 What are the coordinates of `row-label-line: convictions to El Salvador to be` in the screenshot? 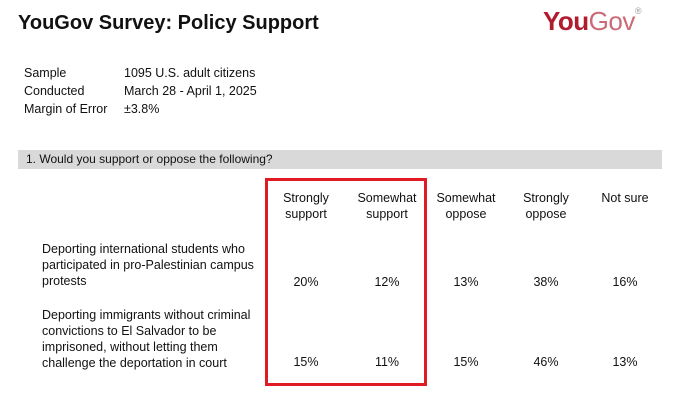 It's located at (129, 331).